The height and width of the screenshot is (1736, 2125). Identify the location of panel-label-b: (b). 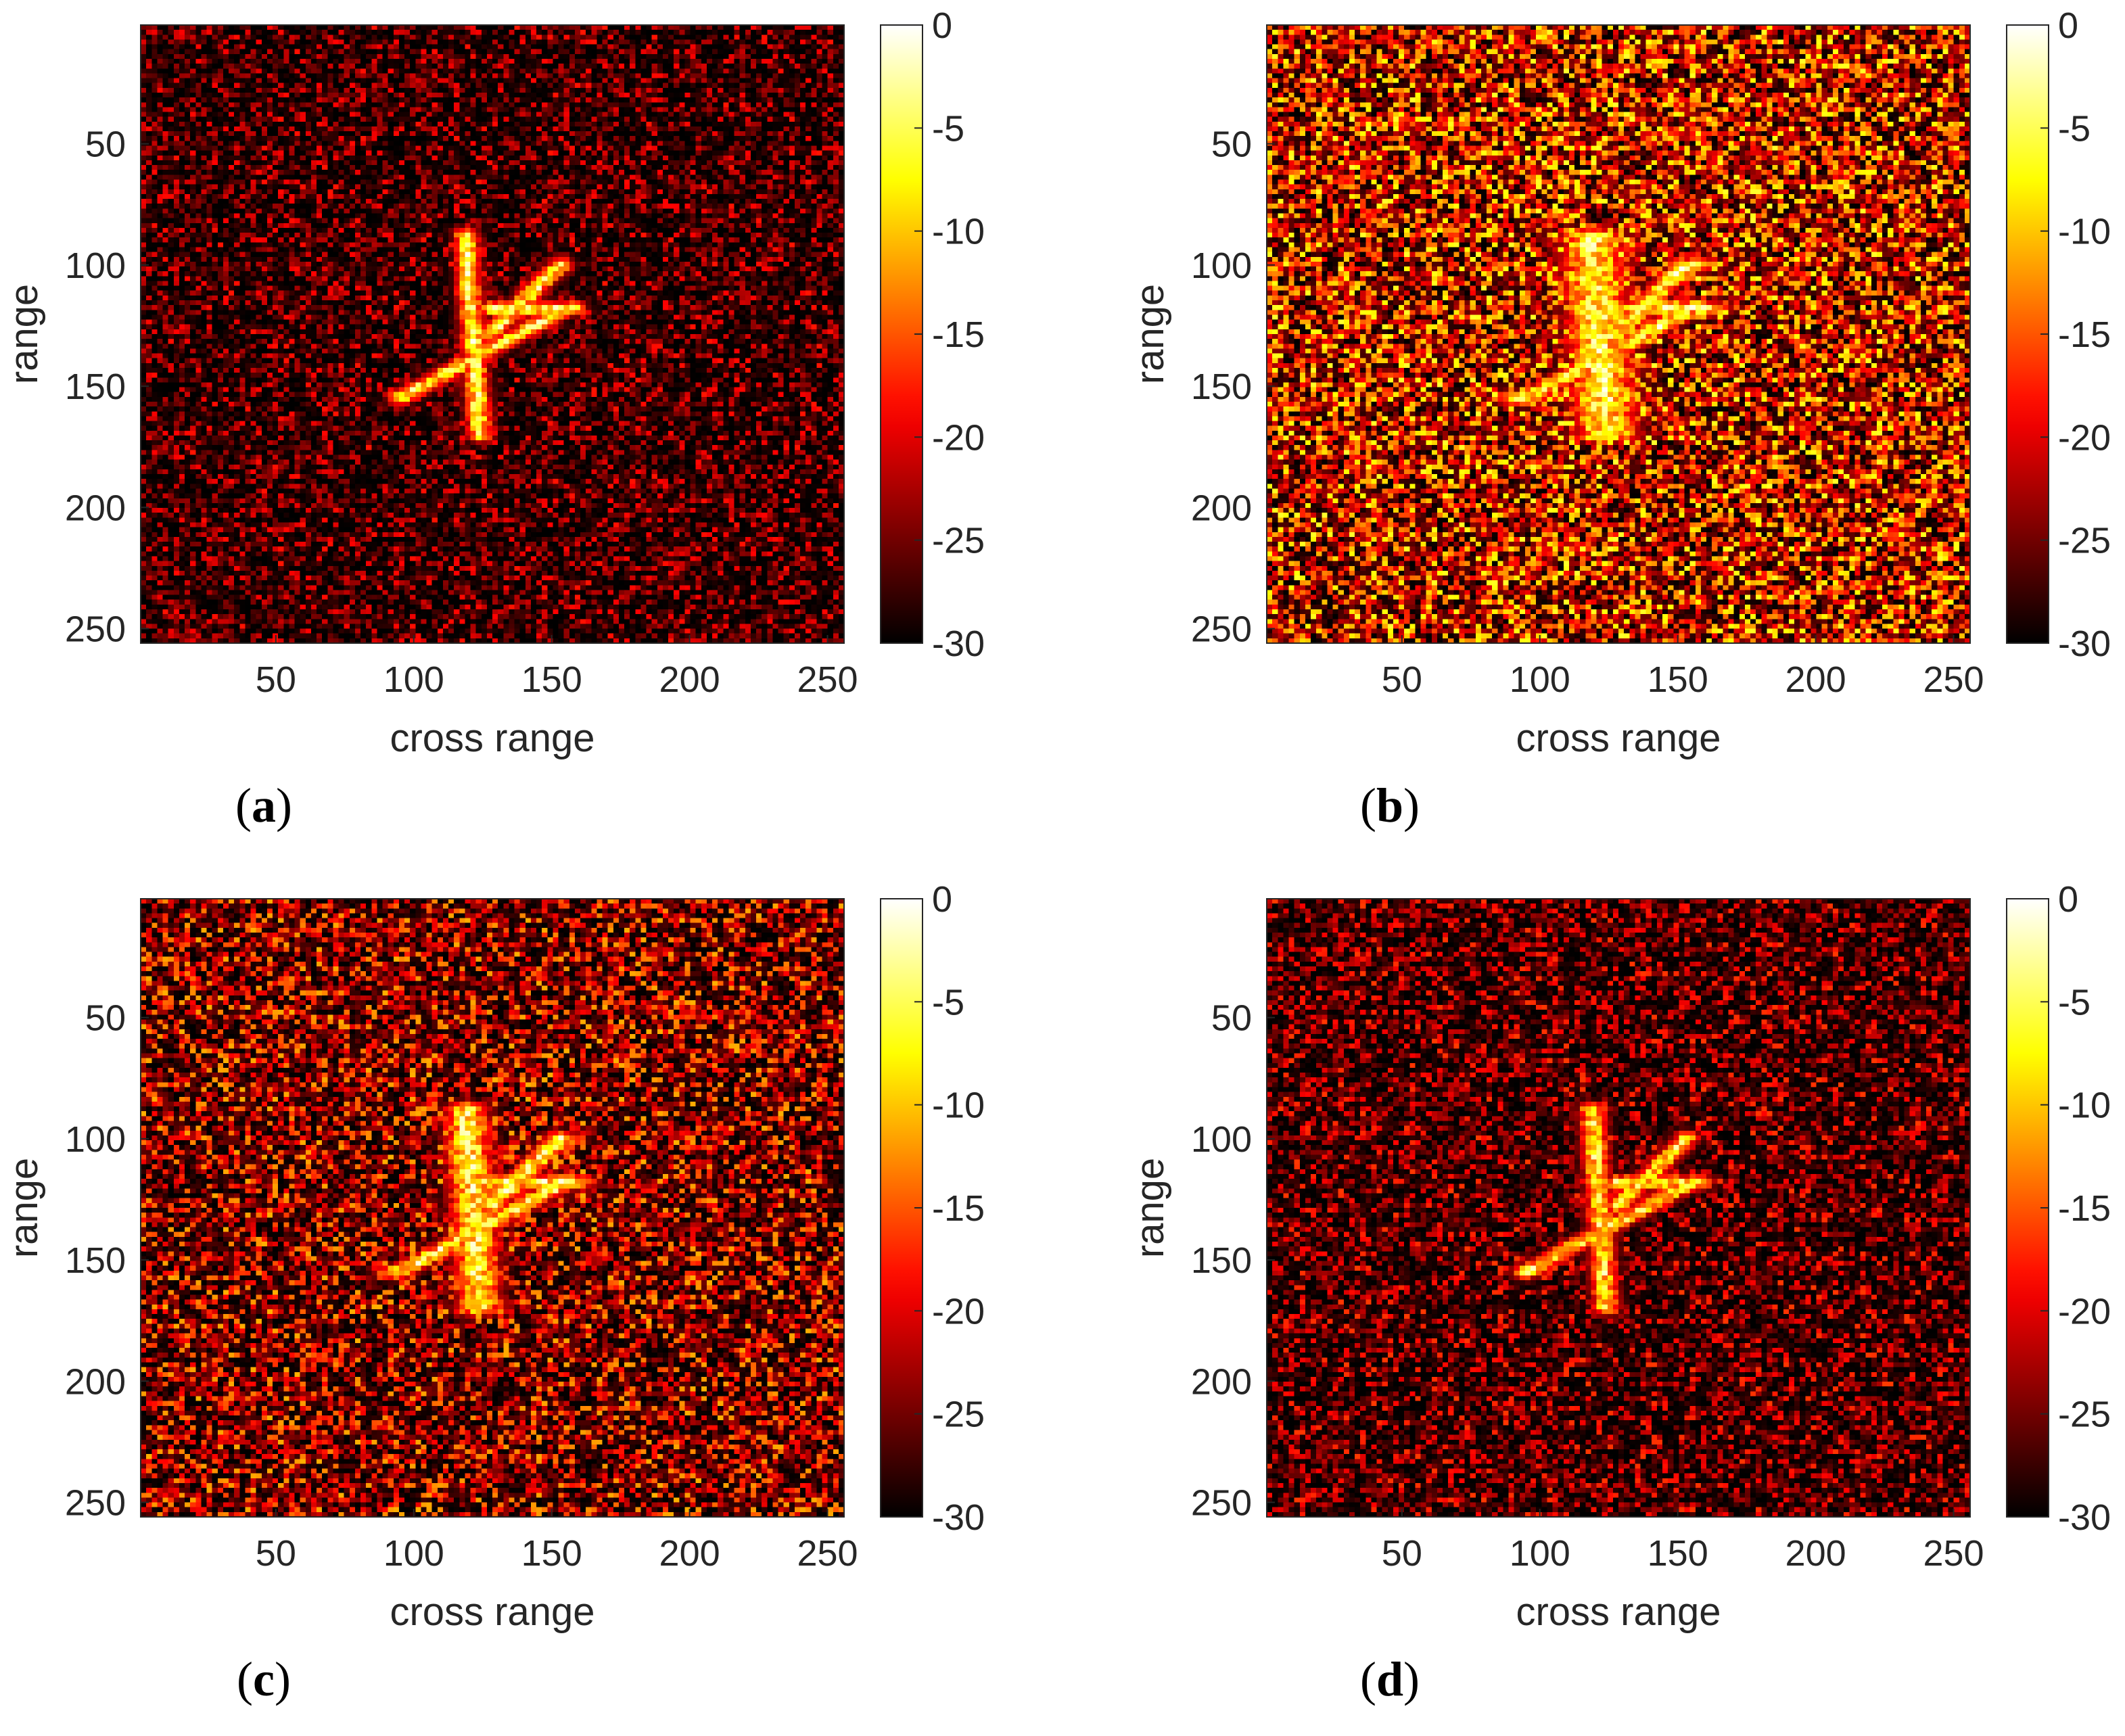
(1389, 805).